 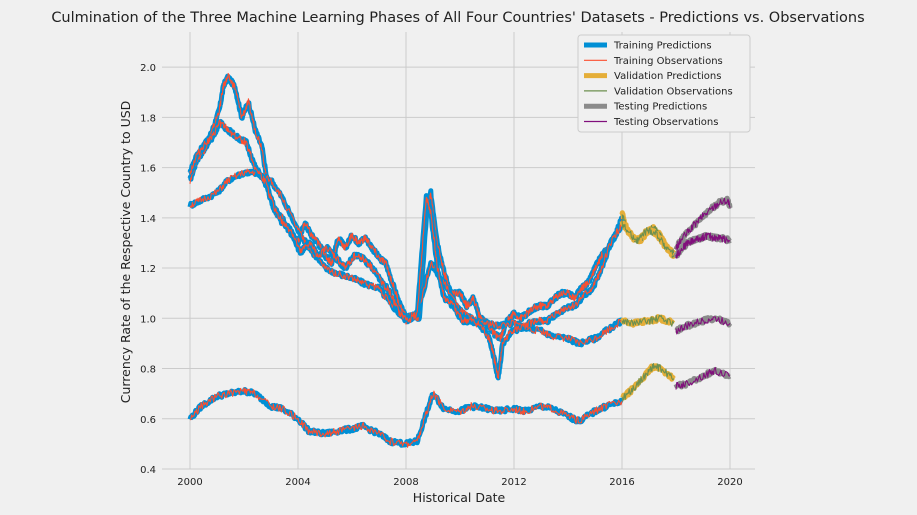 I want to click on series-line-training-observations, so click(x=406, y=417).